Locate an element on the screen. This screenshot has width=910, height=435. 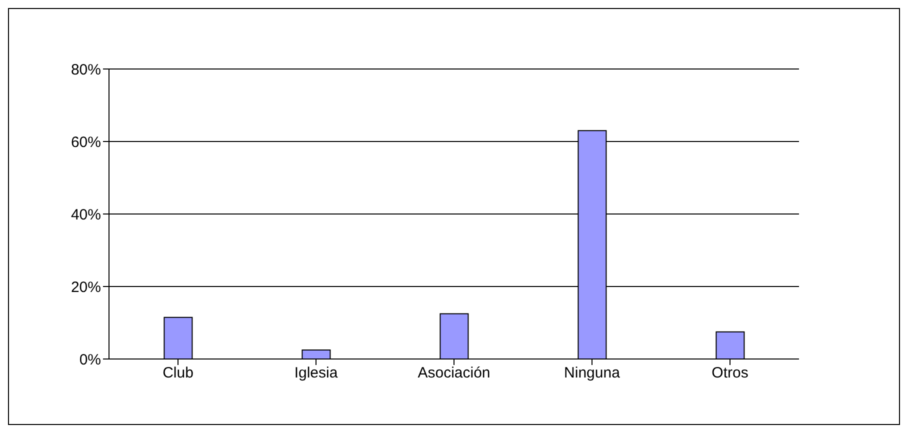
x-tick-label: Otros is located at coordinates (730, 373).